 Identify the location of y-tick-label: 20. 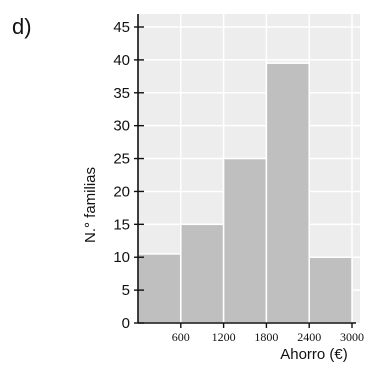
(121, 191).